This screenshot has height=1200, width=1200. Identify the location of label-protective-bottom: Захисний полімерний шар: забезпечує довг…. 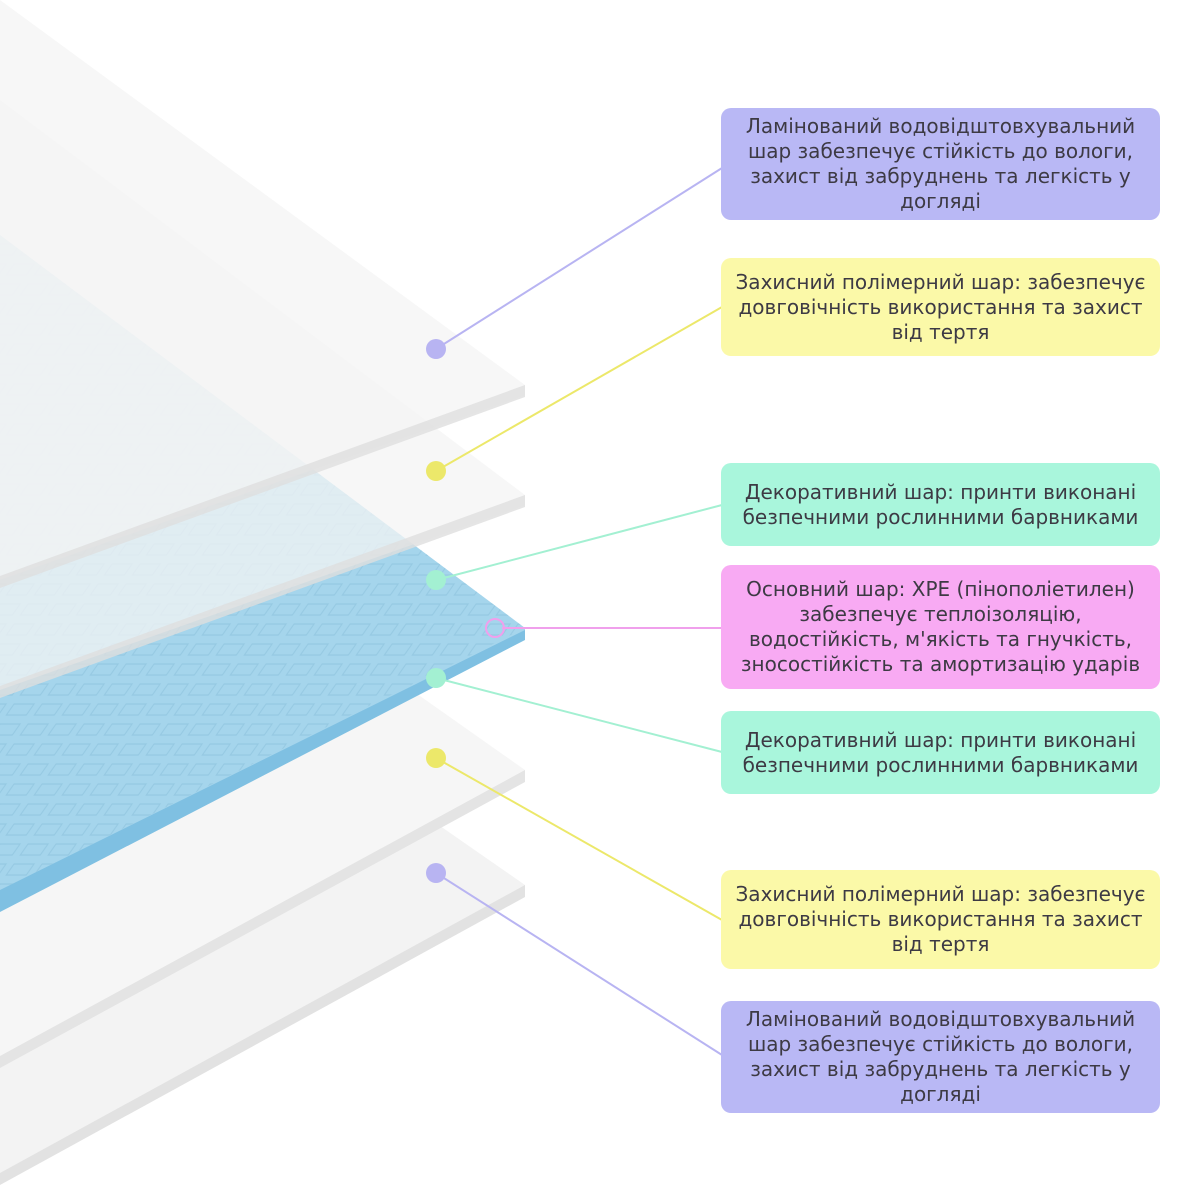
(940, 919).